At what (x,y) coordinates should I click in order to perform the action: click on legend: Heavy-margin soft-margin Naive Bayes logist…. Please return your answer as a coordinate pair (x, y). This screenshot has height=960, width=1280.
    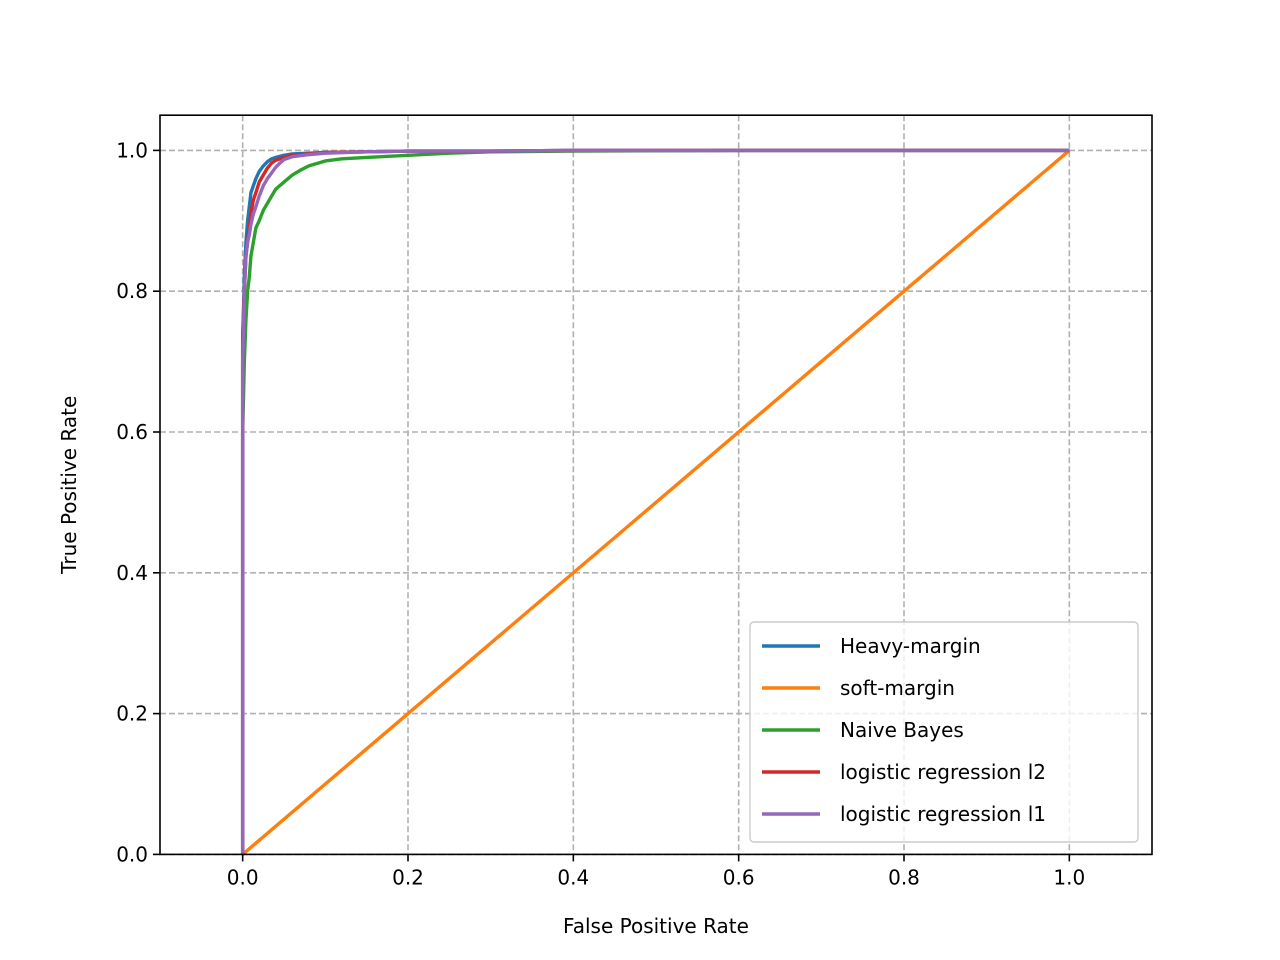
    Looking at the image, I should click on (944, 732).